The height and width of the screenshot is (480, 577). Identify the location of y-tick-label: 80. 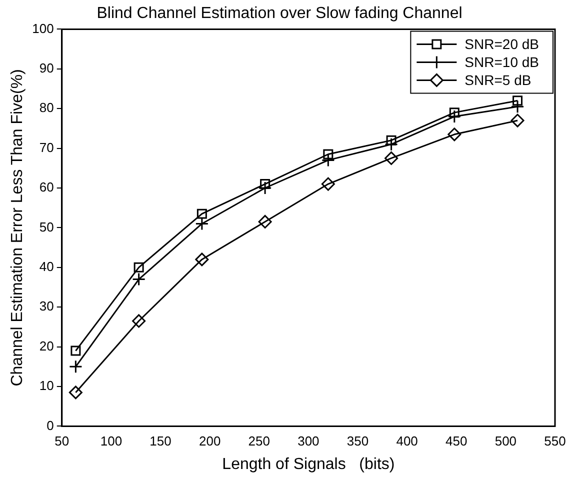
(46, 108).